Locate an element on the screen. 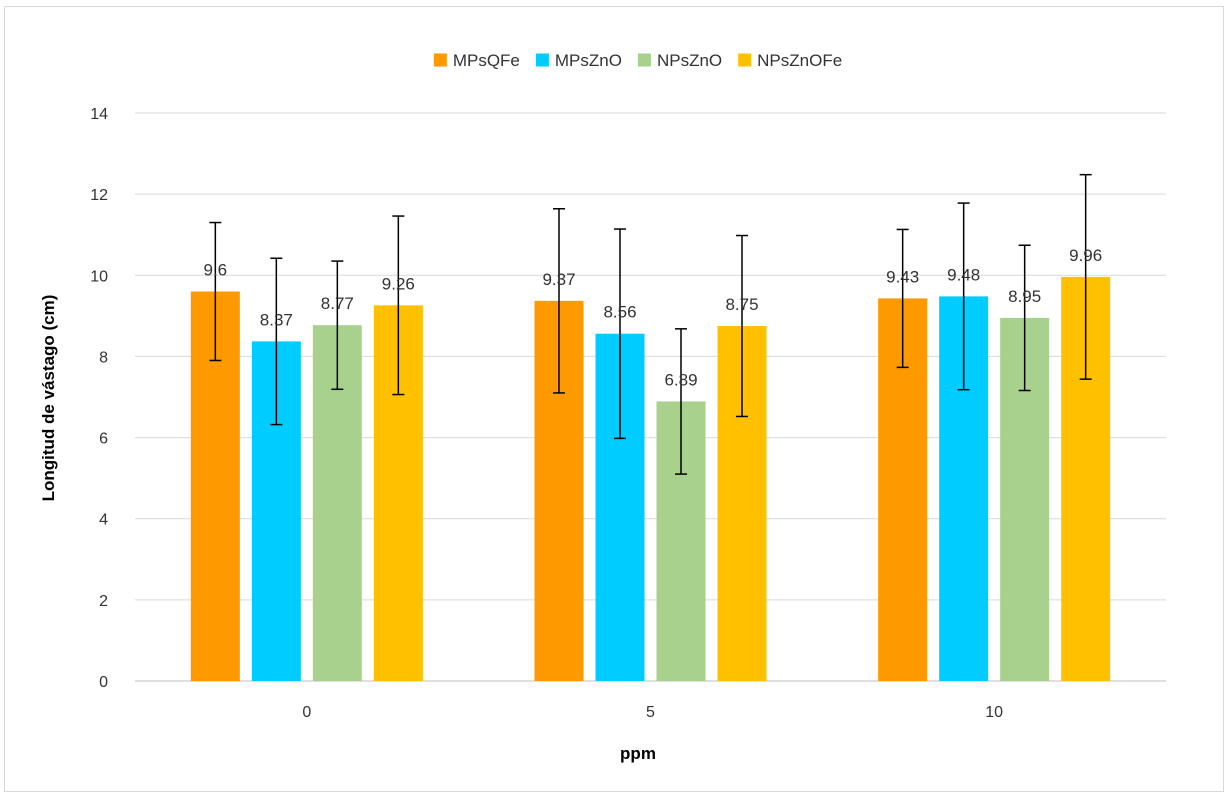 The width and height of the screenshot is (1232, 800). x-tick-label: 0 is located at coordinates (306, 712).